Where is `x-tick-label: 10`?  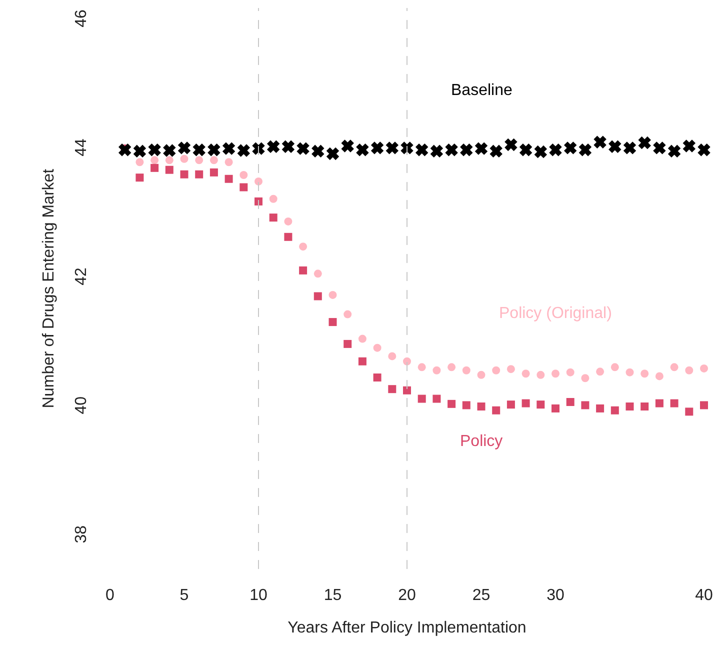
x-tick-label: 10 is located at coordinates (259, 595).